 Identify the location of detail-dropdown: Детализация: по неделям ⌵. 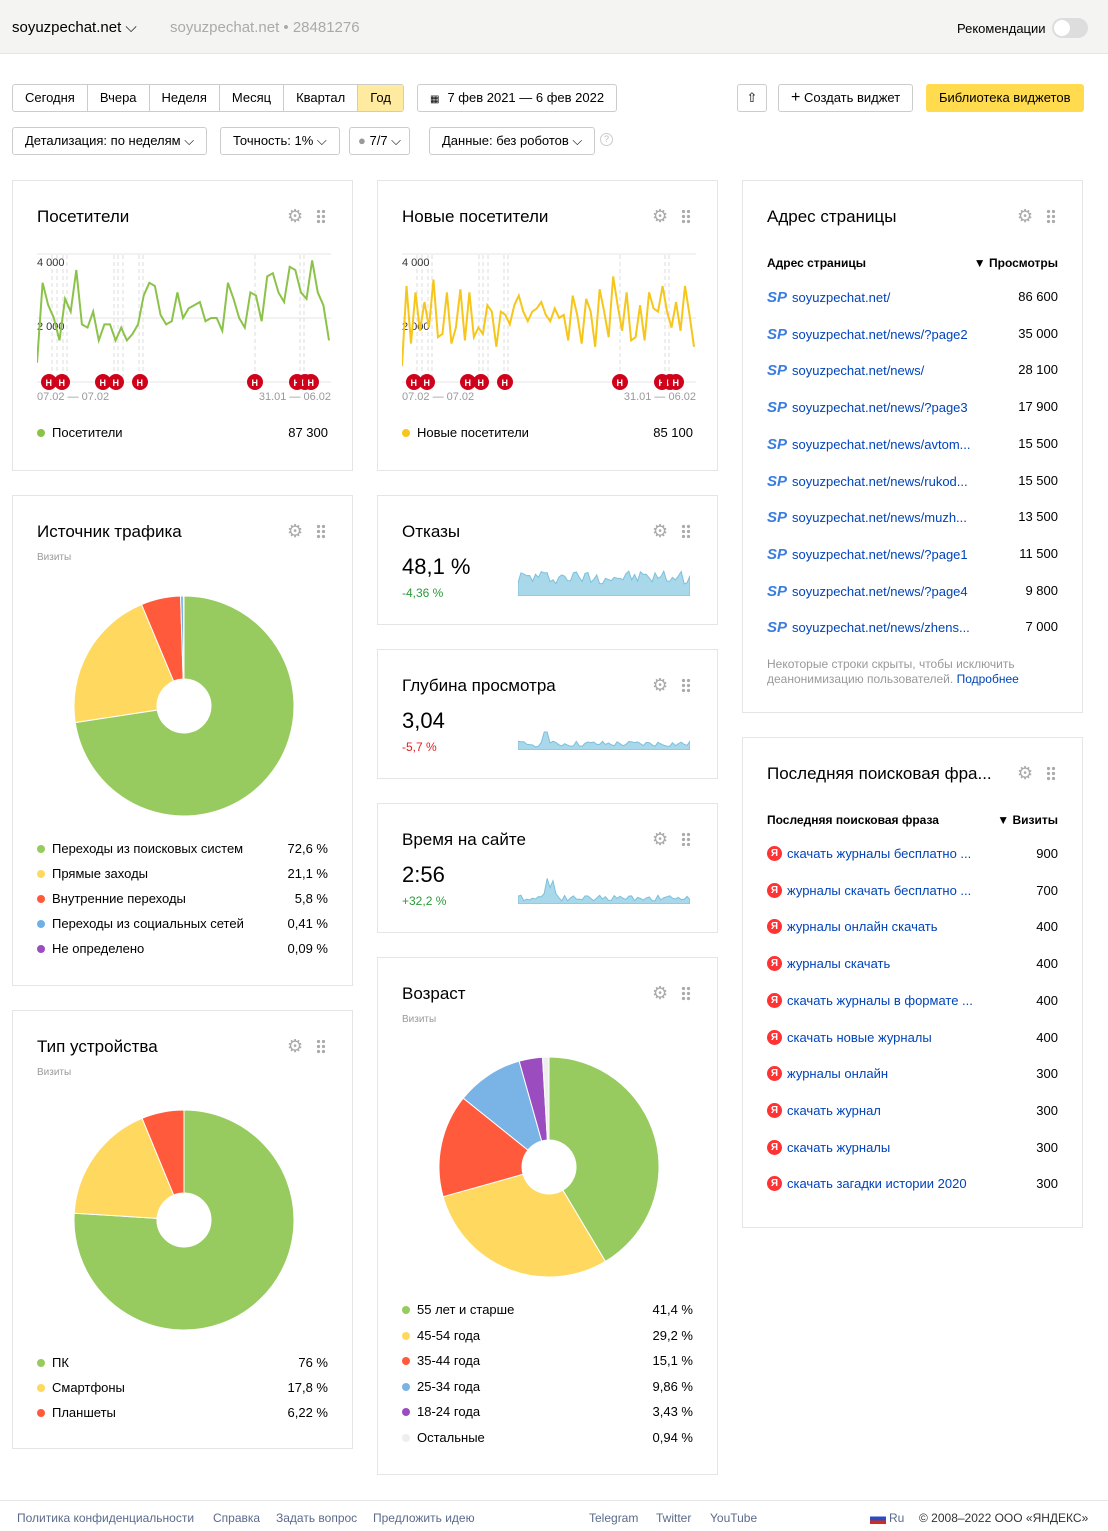
(110, 141).